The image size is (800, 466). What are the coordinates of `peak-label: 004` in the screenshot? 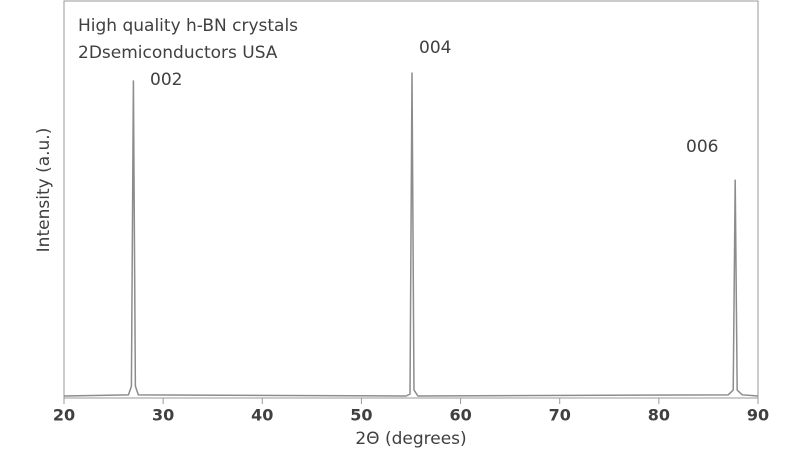 It's located at (435, 48).